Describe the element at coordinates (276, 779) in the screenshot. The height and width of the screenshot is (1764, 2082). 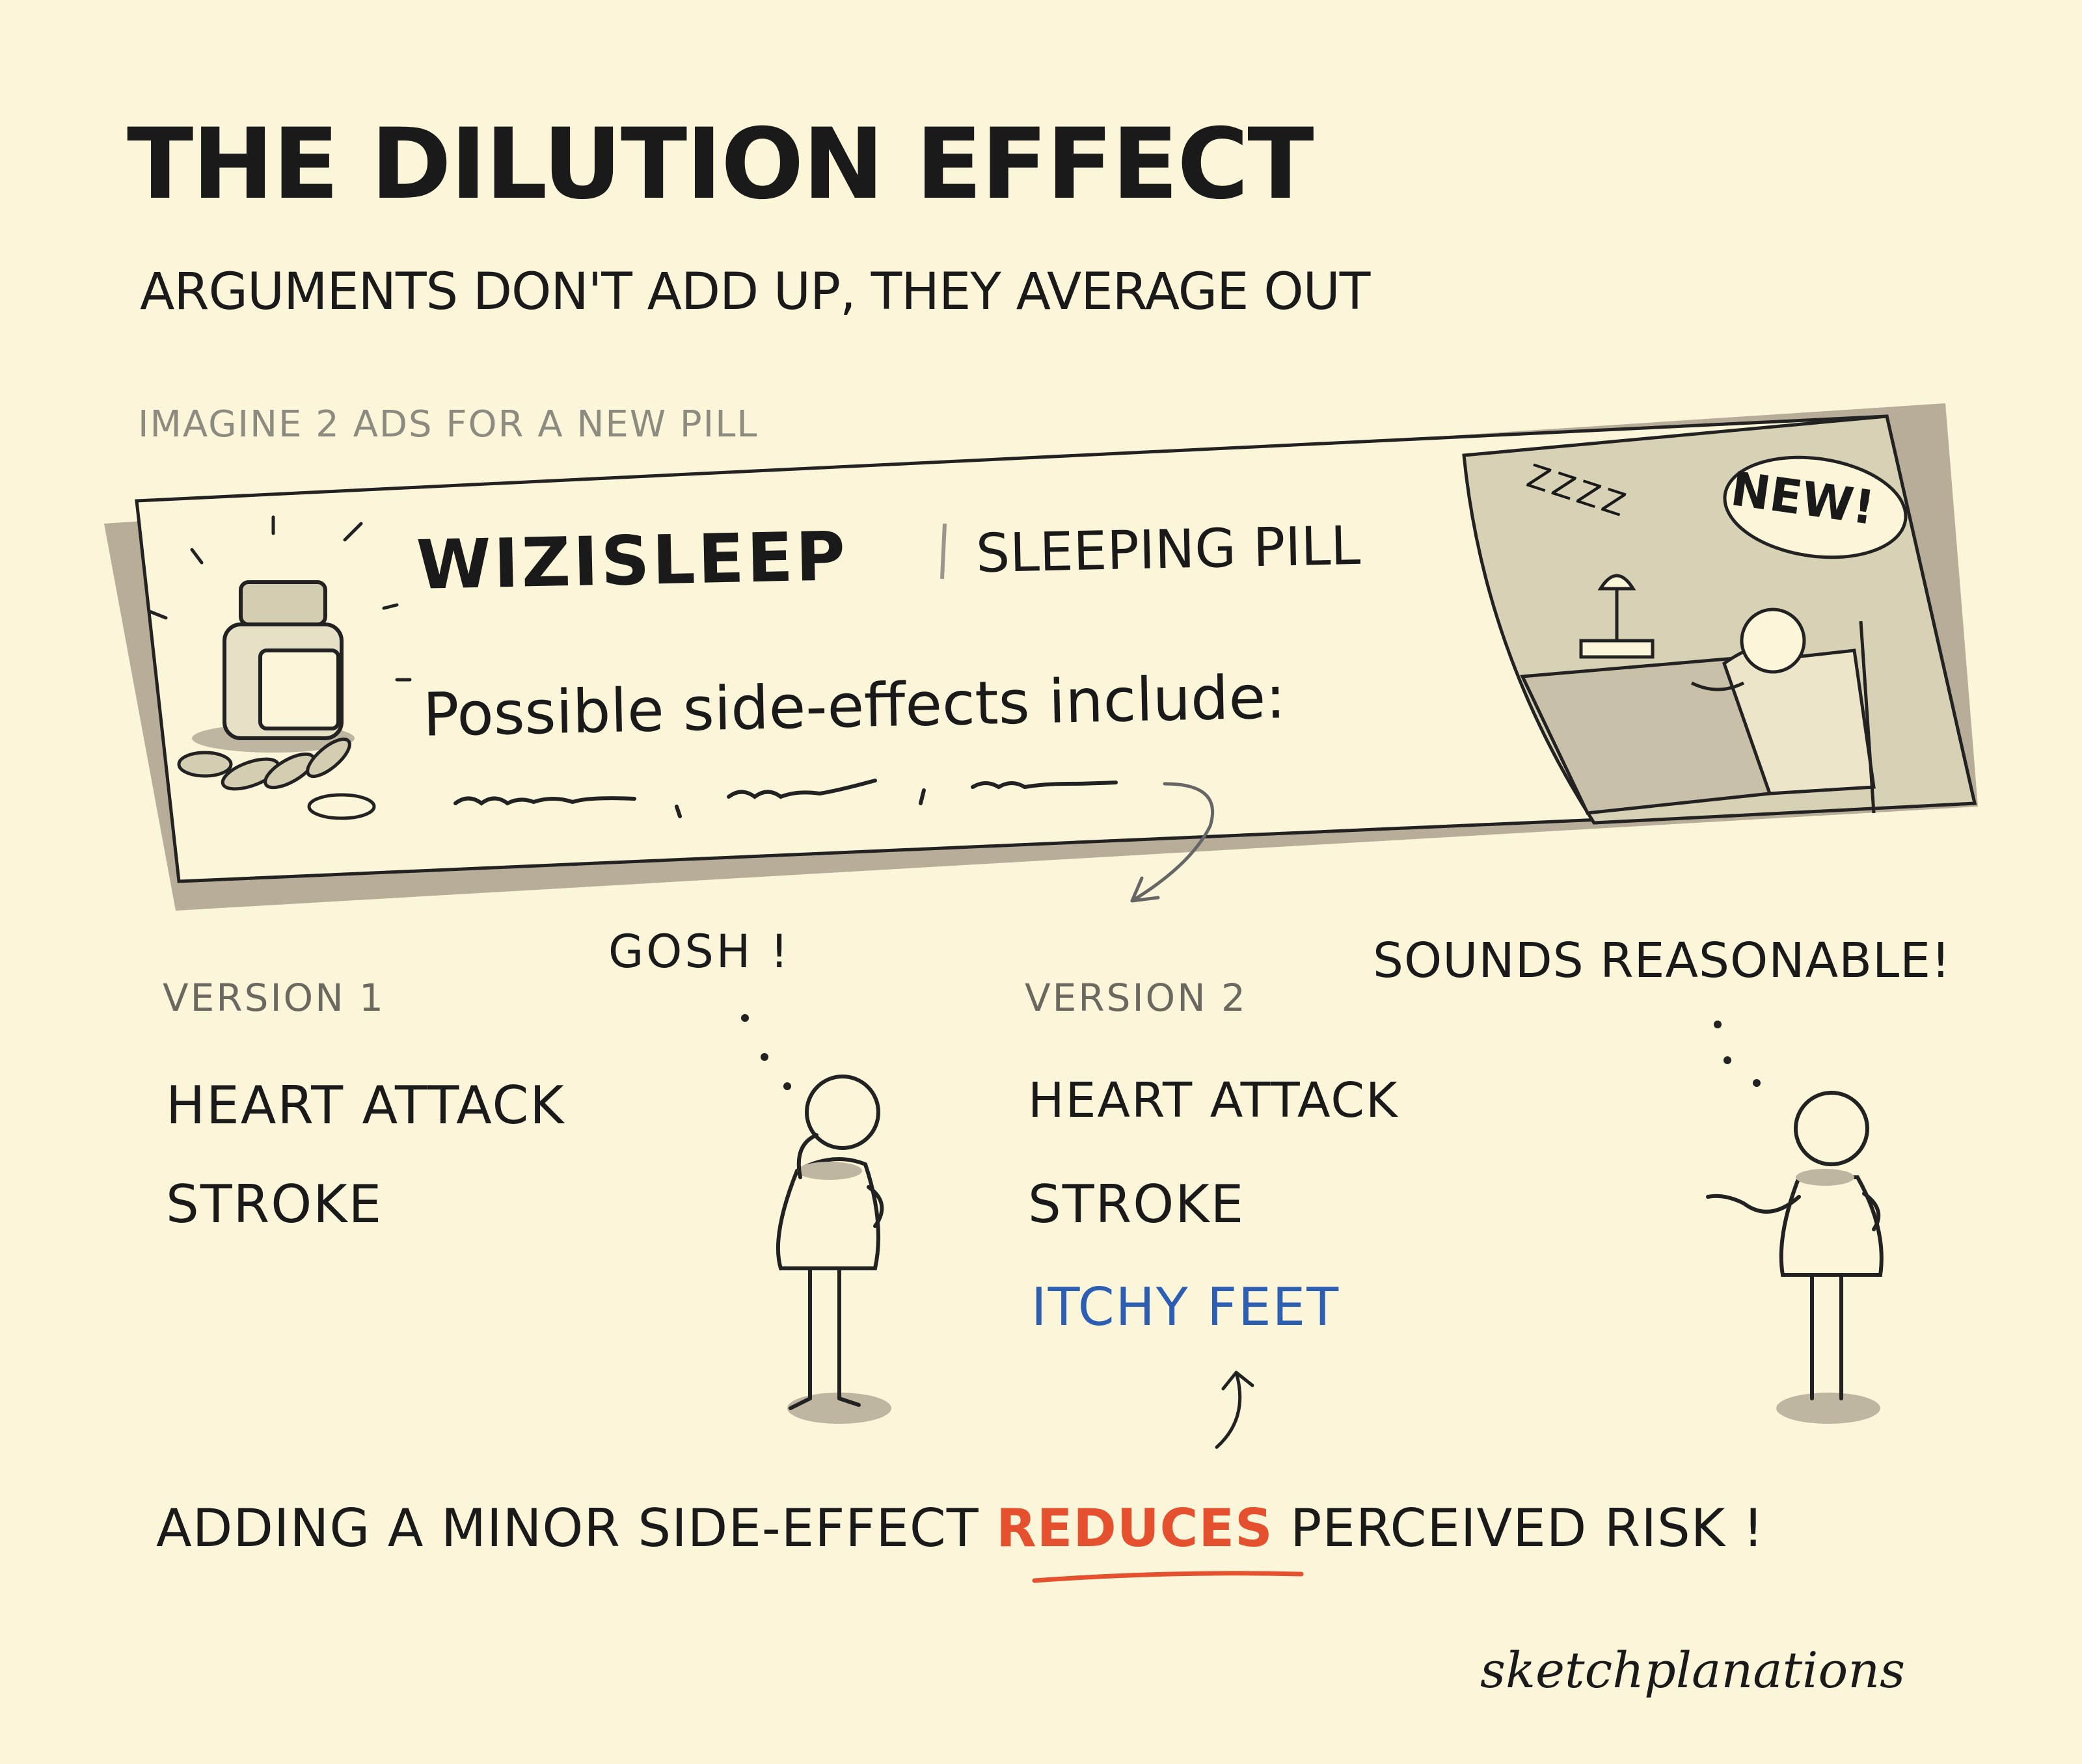
I see `pills-icon` at that location.